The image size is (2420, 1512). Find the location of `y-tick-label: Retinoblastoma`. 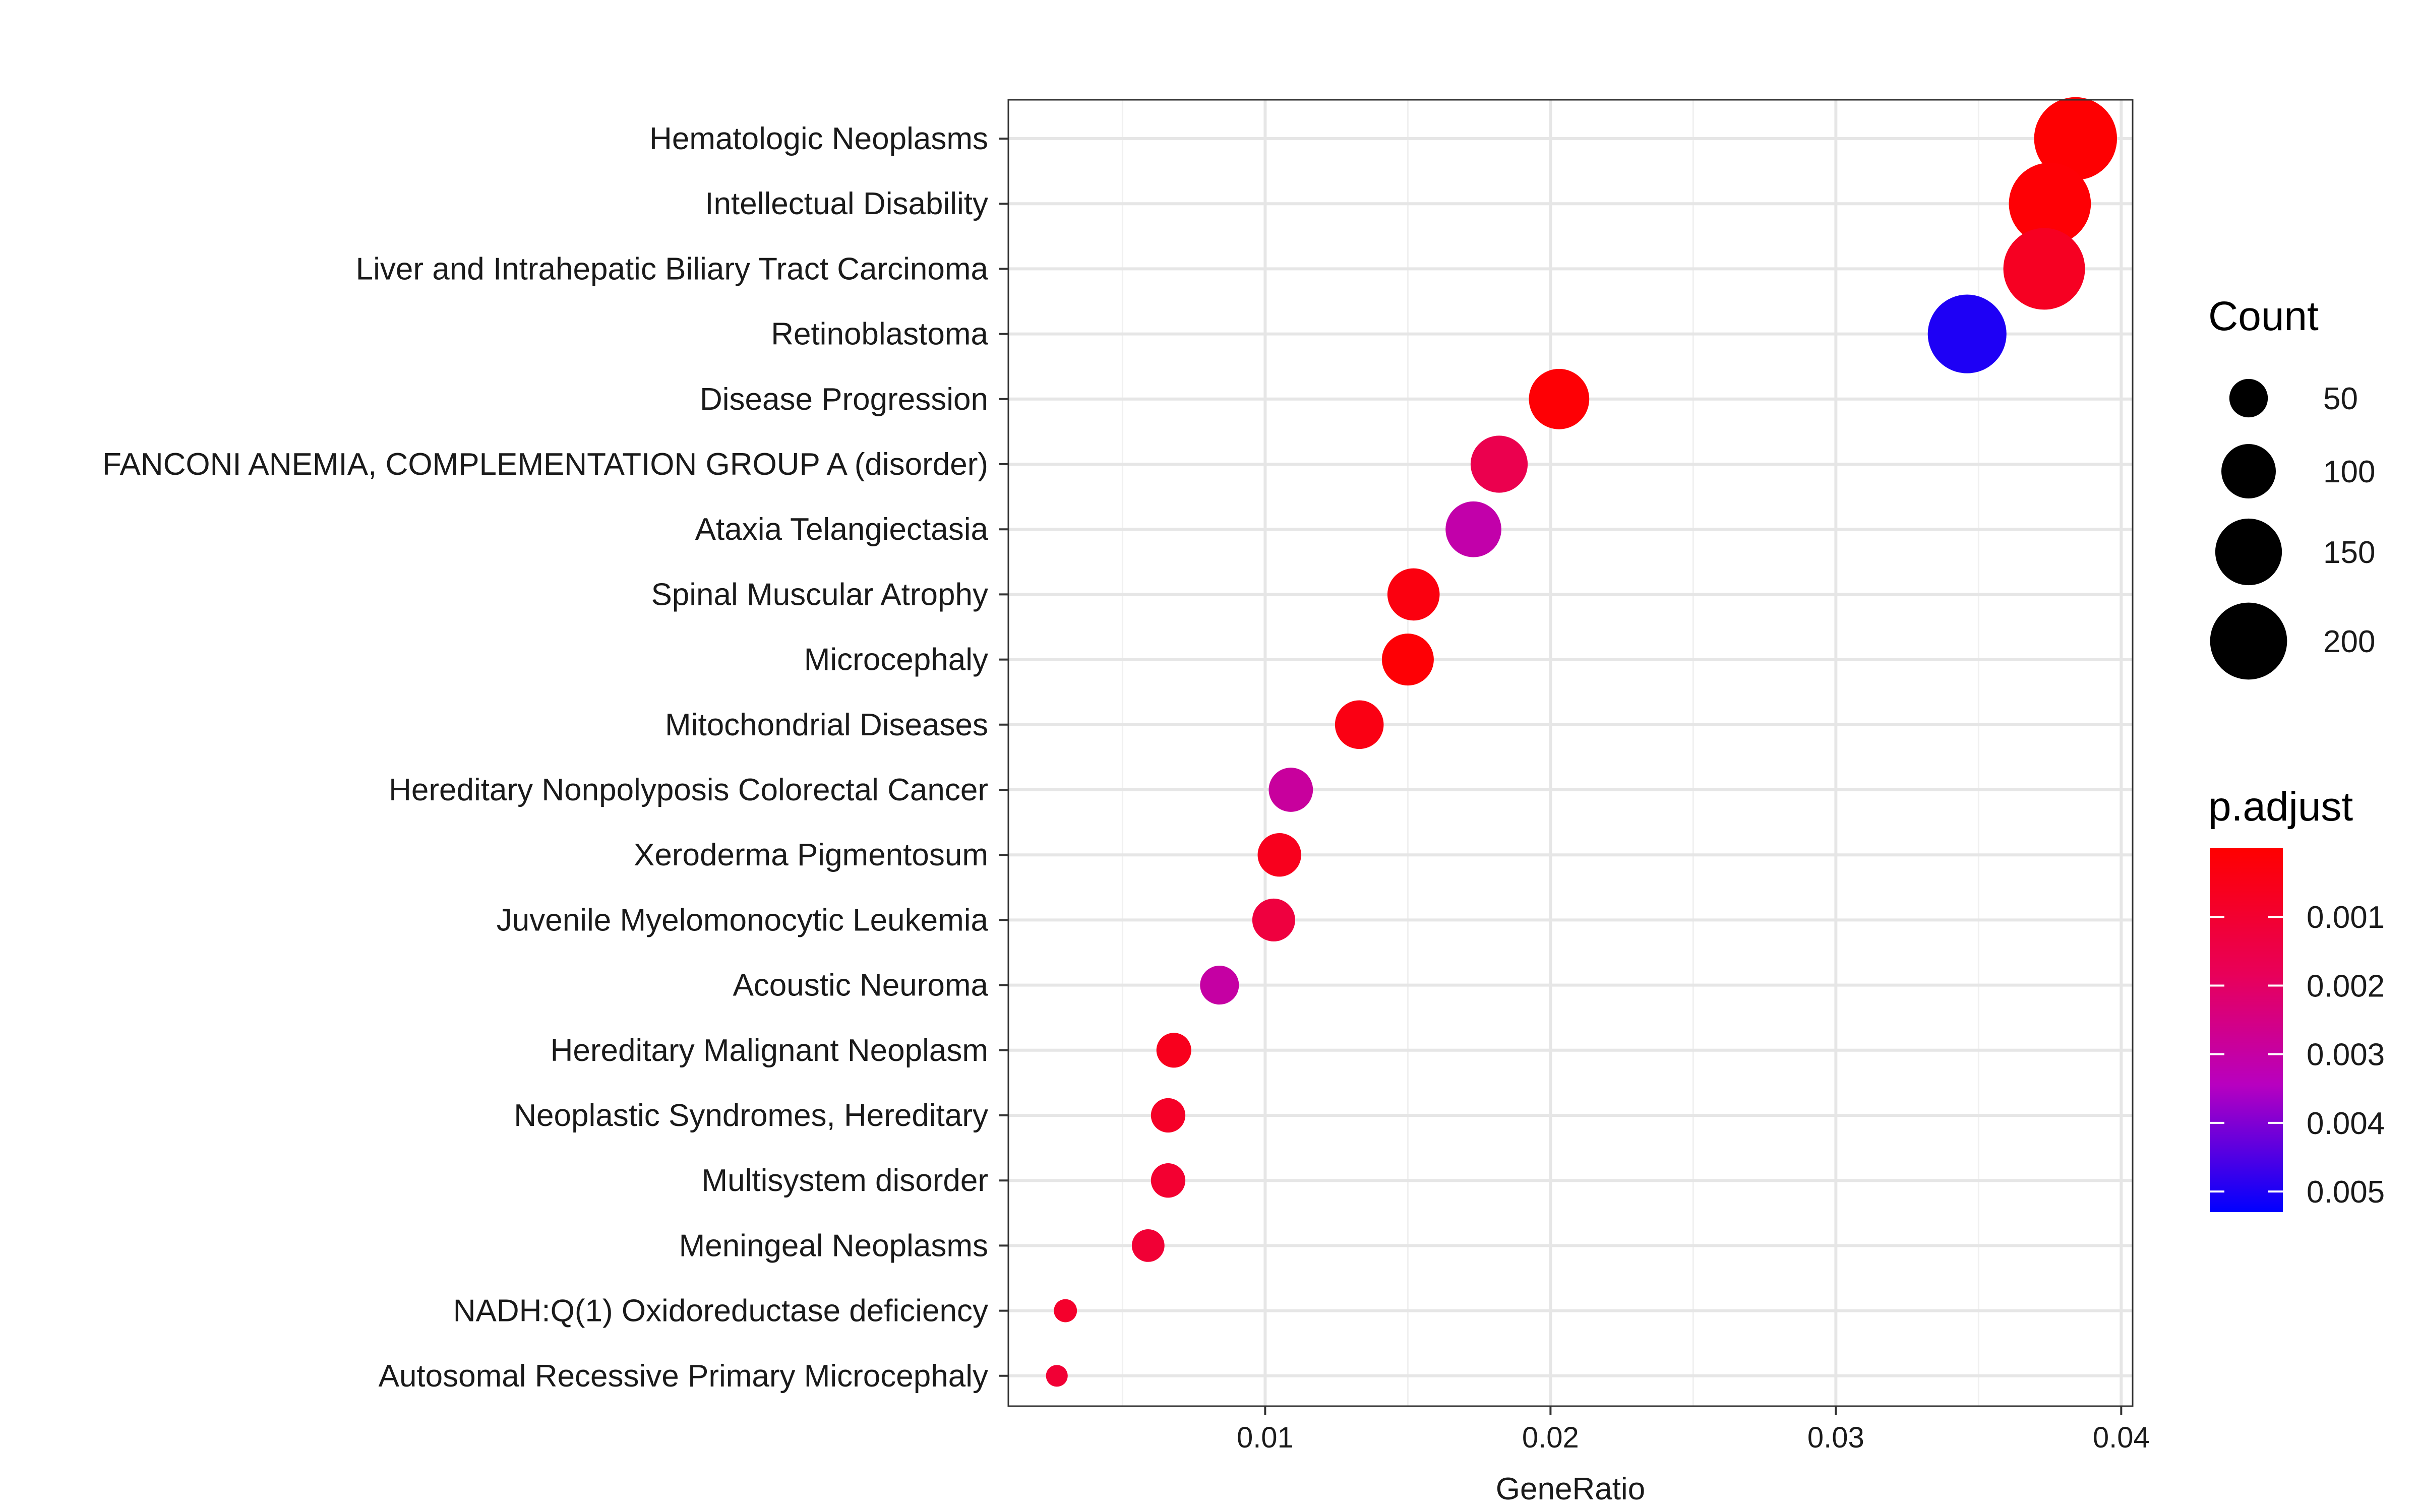

y-tick-label: Retinoblastoma is located at coordinates (879, 335).